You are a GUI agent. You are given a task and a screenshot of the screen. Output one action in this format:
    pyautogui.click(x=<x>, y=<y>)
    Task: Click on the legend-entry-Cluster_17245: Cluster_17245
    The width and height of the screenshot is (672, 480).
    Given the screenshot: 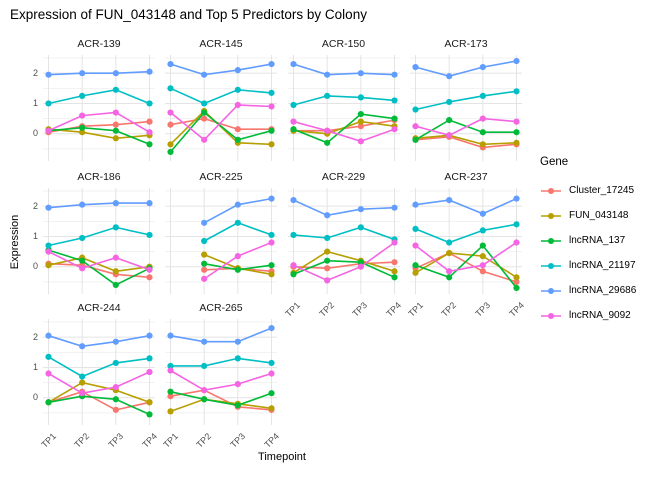 What is the action you would take?
    pyautogui.click(x=604, y=190)
    